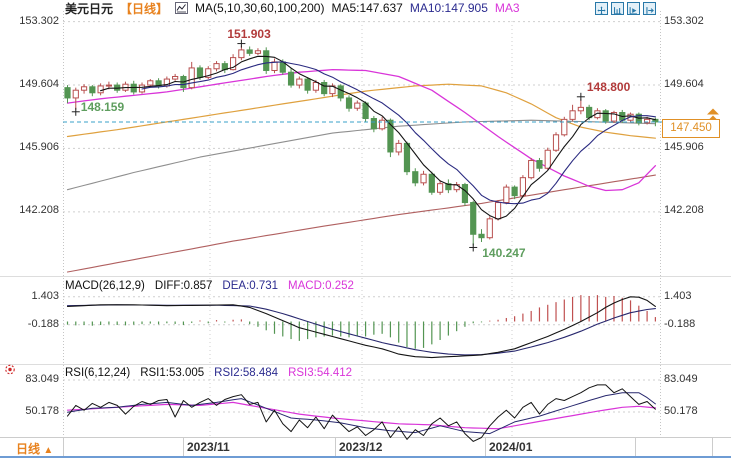 This screenshot has width=731, height=463. Describe the element at coordinates (172, 373) in the screenshot. I see `rsi1-readout: RSI1:53.005` at that location.